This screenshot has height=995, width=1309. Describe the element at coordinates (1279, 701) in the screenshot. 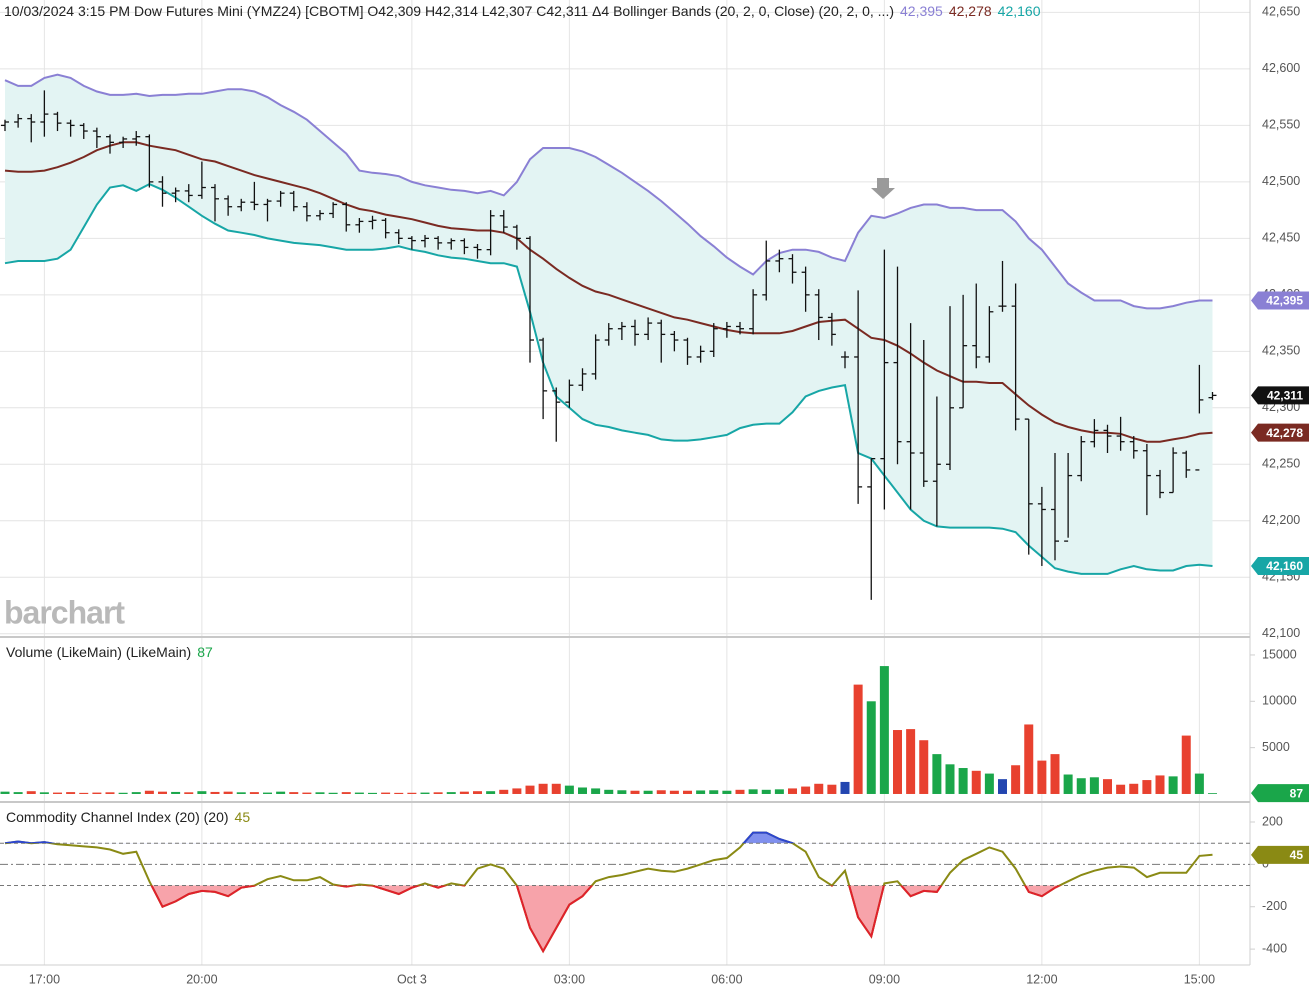

I see `y-tick-label: 10000` at that location.